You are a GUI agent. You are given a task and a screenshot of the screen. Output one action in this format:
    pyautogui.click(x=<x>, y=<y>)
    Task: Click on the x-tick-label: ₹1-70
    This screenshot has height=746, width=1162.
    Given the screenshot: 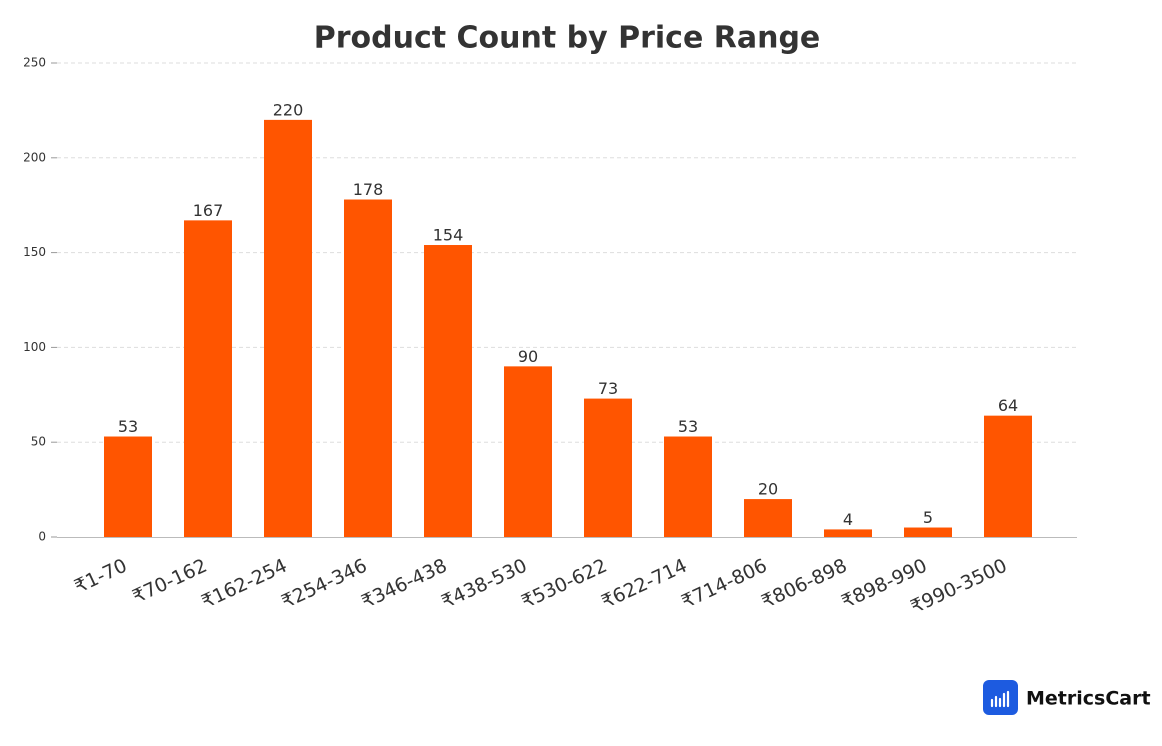 What is the action you would take?
    pyautogui.click(x=100, y=576)
    